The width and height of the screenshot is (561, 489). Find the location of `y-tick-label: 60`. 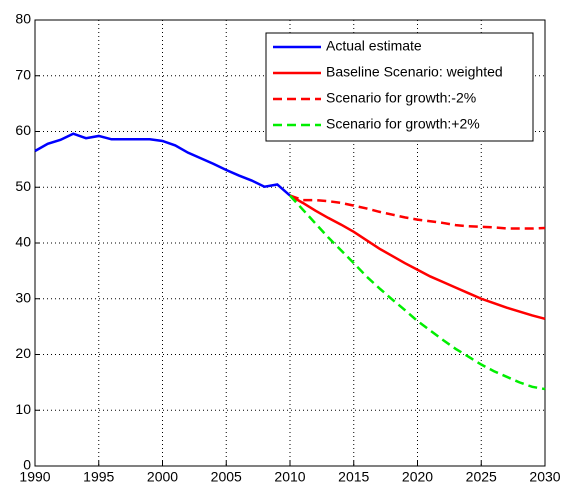

y-tick-label: 60 is located at coordinates (23, 130).